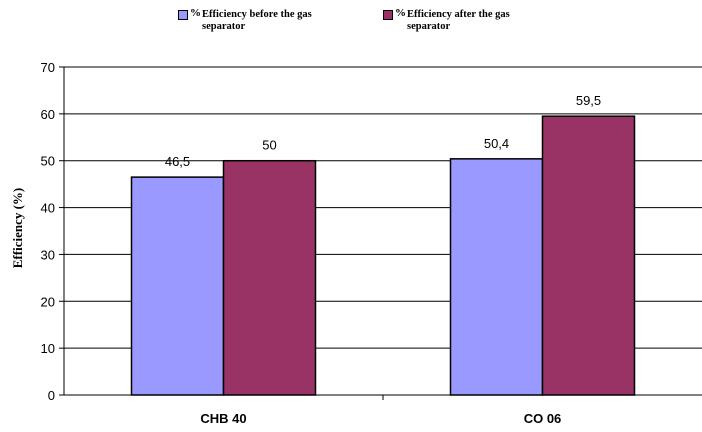 The image size is (702, 432). I want to click on y-tick-label: 40, so click(48, 208).